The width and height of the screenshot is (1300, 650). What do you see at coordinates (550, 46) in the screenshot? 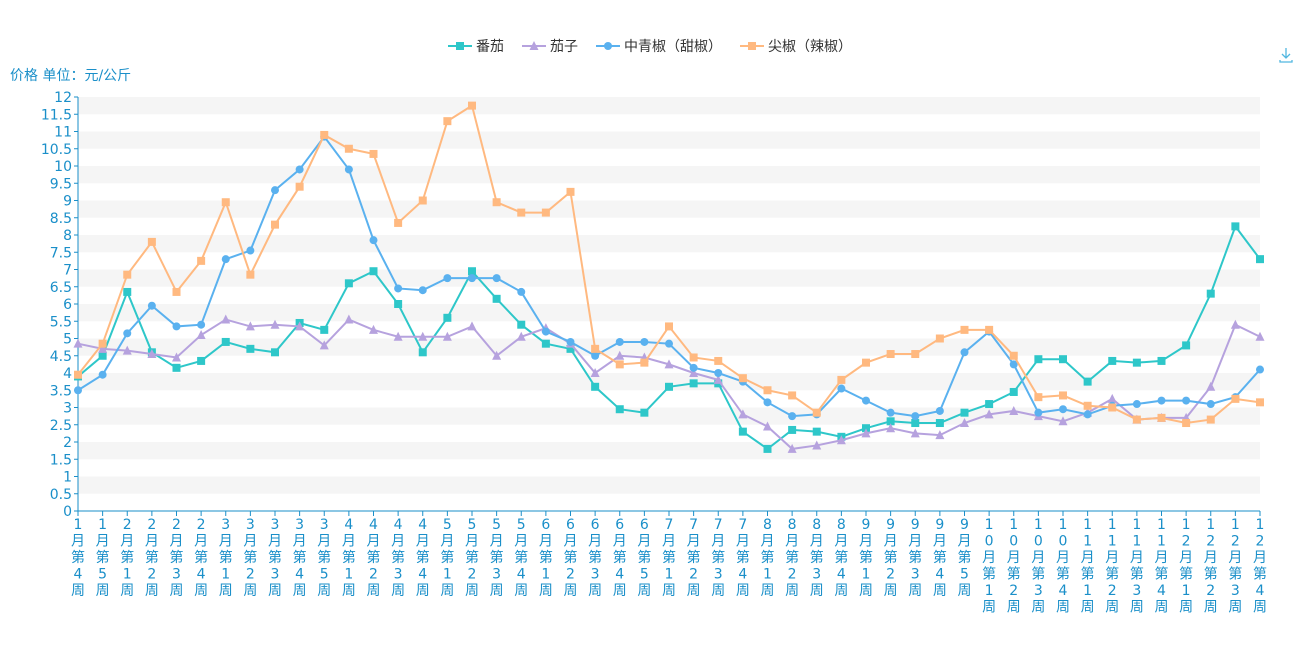
I see `legend-item: 茄子` at bounding box center [550, 46].